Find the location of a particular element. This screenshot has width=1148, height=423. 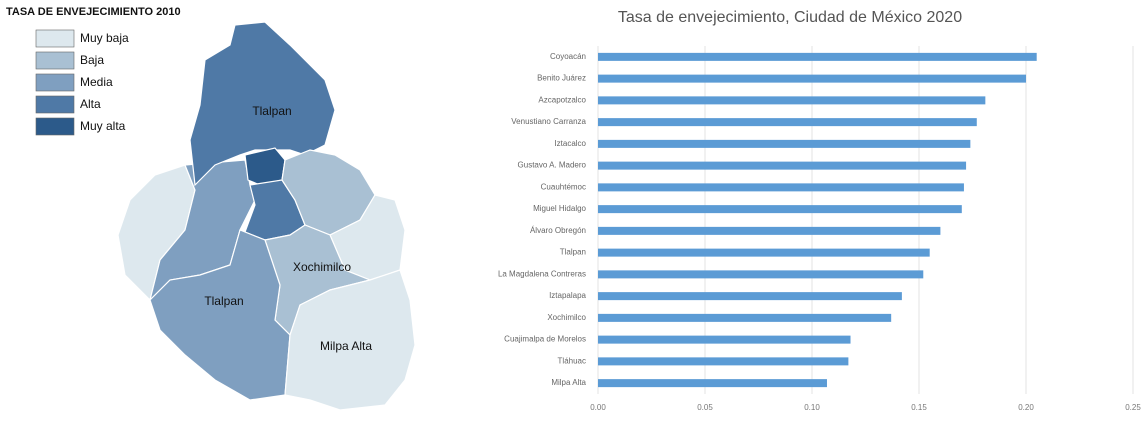

y-tick-label: Cuauhtémoc is located at coordinates (563, 186).